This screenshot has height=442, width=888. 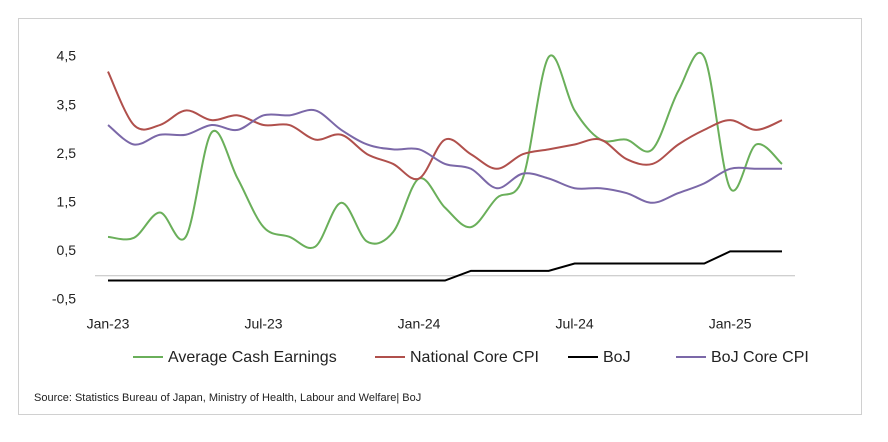 What do you see at coordinates (617, 357) in the screenshot?
I see `legend-label: BoJ` at bounding box center [617, 357].